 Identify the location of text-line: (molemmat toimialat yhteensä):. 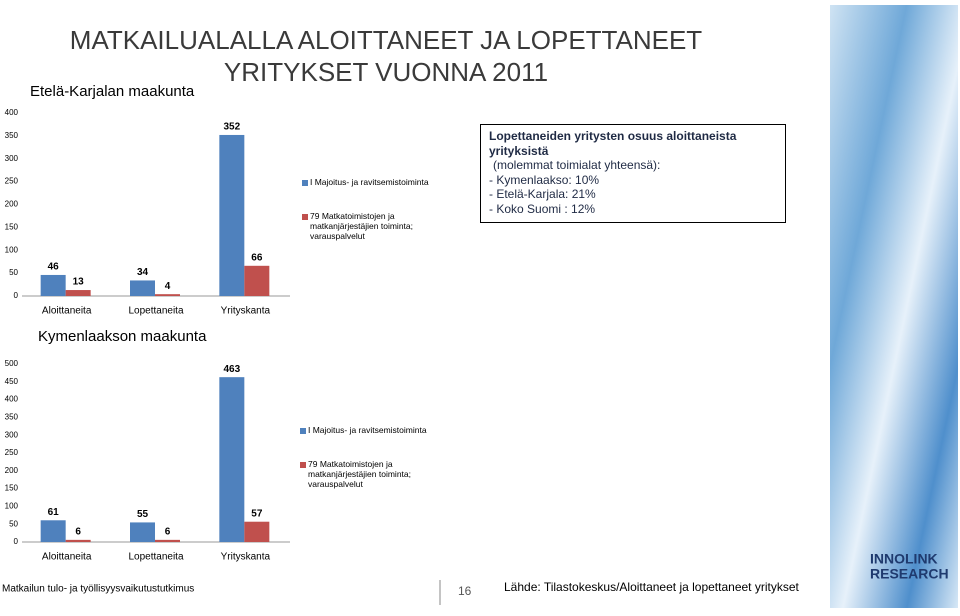
(577, 165).